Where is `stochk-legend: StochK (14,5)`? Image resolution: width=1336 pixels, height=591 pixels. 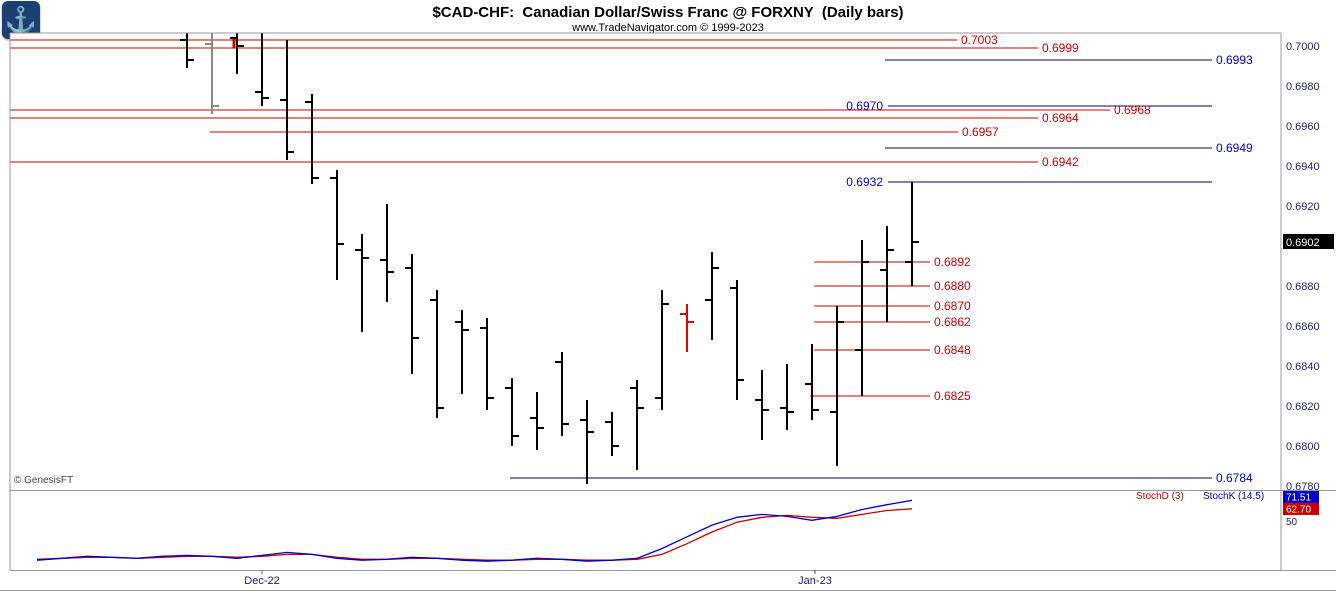 stochk-legend: StochK (14,5) is located at coordinates (1233, 496).